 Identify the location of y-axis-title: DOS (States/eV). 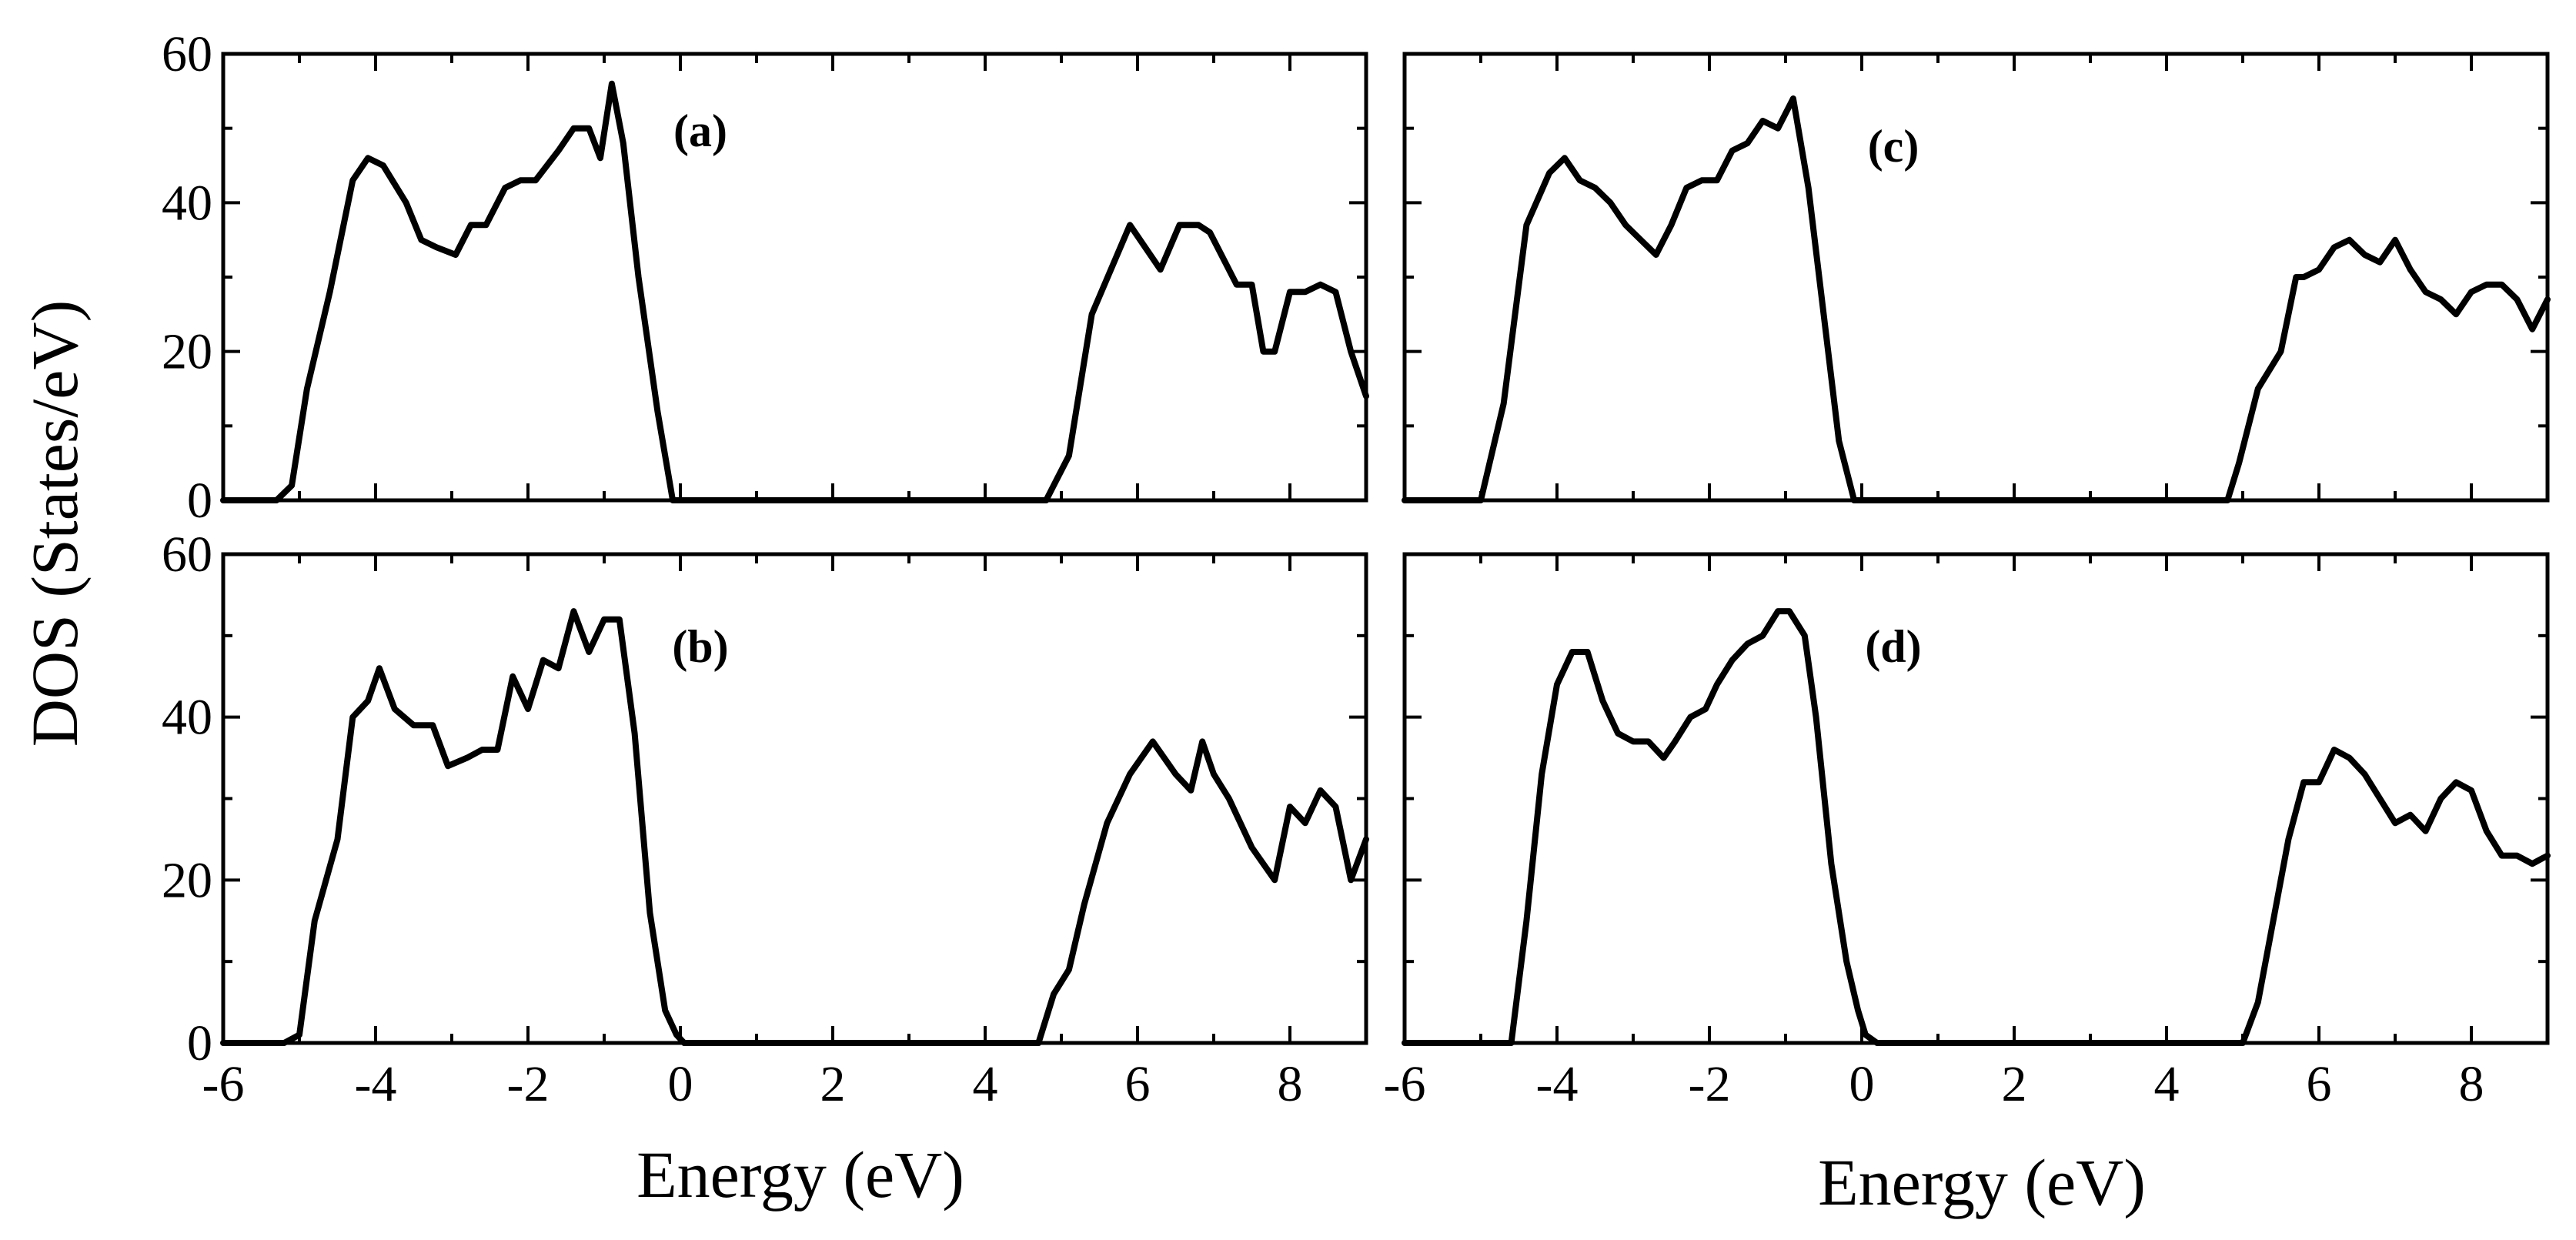
(55, 523).